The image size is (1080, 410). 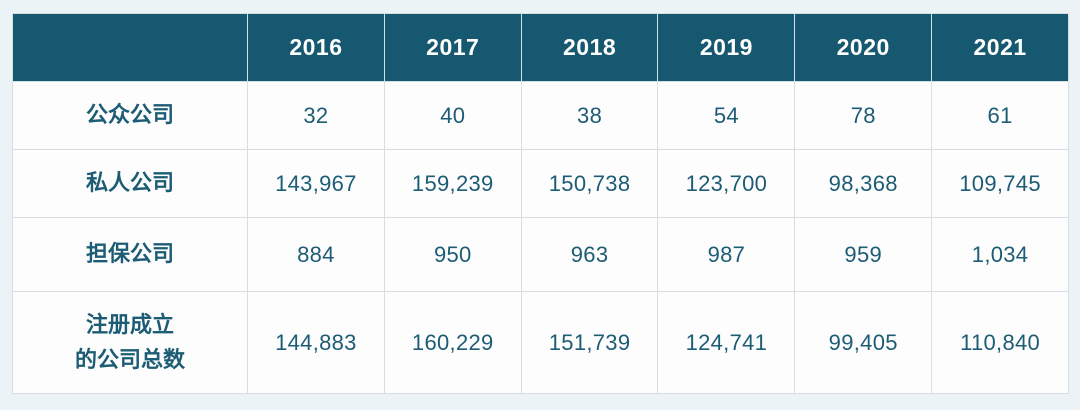 I want to click on cell-value: 150,738, so click(x=589, y=183).